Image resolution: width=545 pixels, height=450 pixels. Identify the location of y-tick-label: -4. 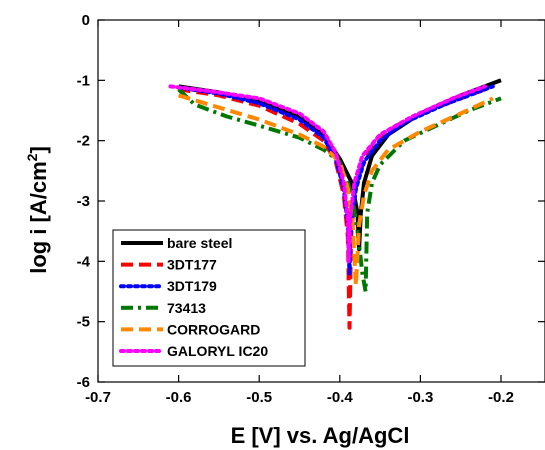
(84, 261).